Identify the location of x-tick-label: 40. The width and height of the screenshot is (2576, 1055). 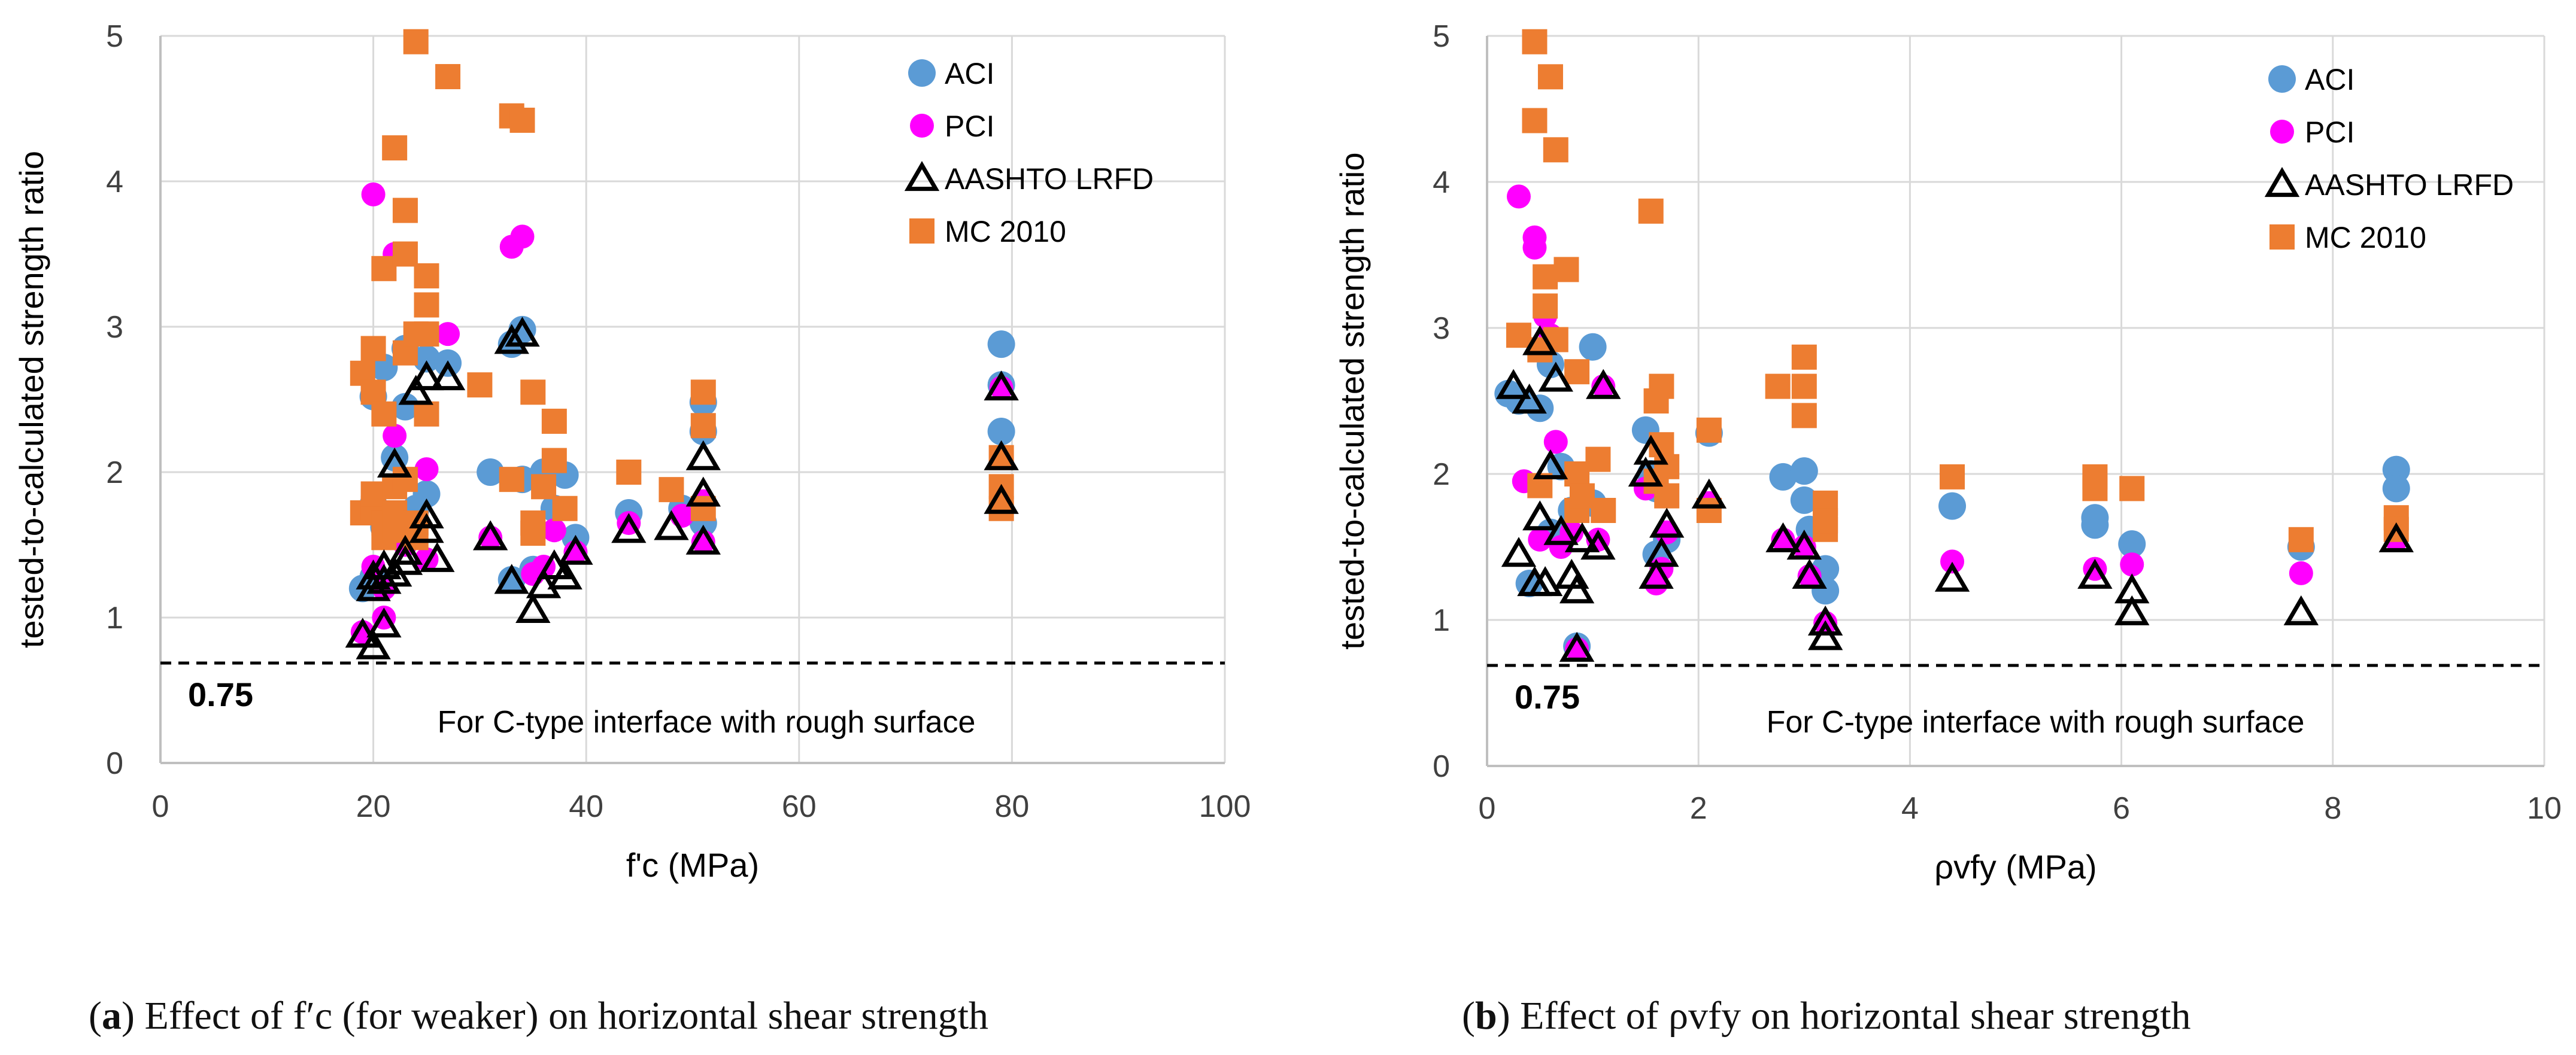
(586, 806).